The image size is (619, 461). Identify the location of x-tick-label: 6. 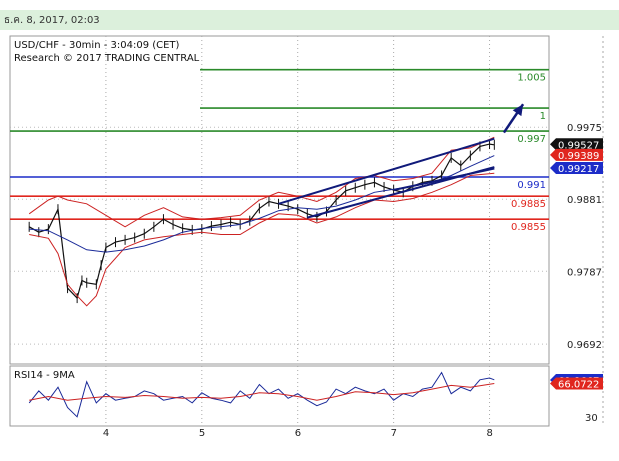
(298, 433).